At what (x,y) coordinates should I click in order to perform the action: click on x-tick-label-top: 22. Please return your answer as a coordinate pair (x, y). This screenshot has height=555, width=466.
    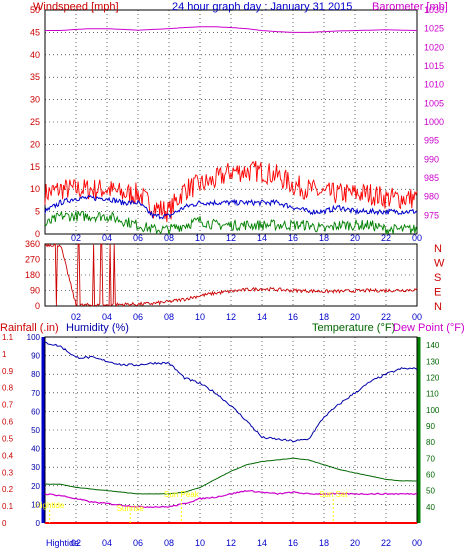
    Looking at the image, I should click on (386, 238).